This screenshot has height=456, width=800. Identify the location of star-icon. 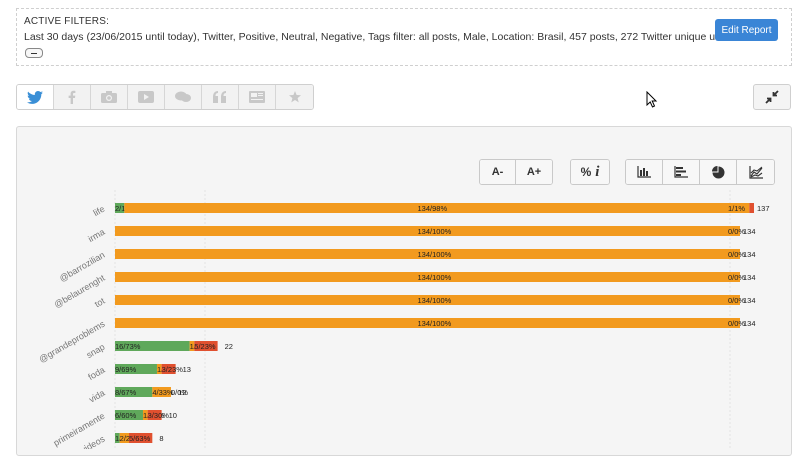
(294, 97).